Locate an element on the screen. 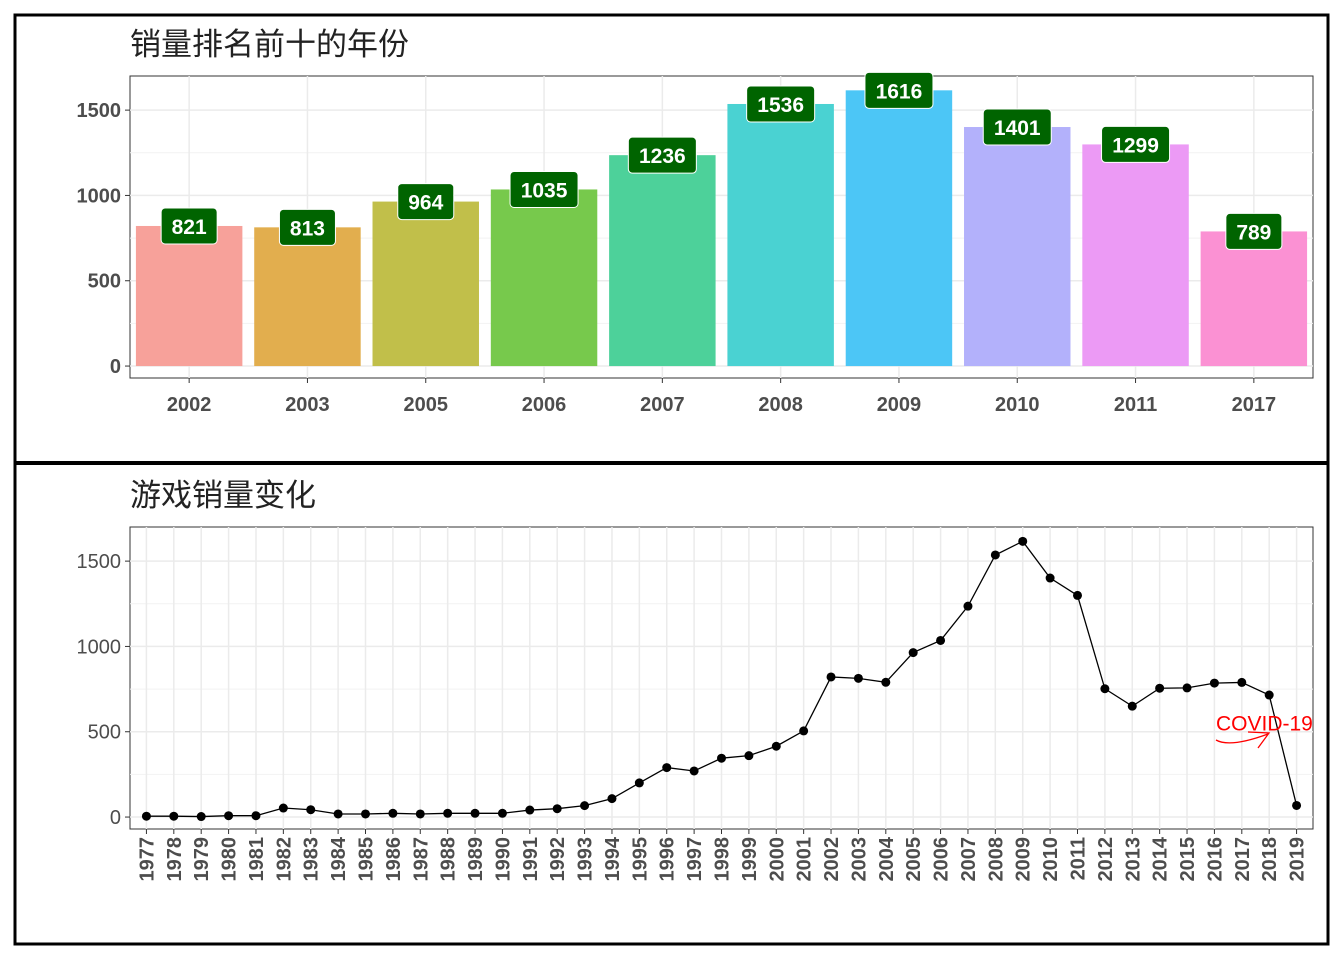 The width and height of the screenshot is (1344, 960). bar-chart-title: 销量排名前十的年份 is located at coordinates (269, 45).